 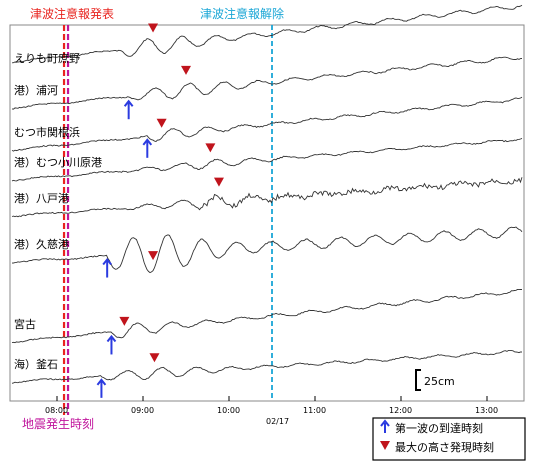 What do you see at coordinates (41, 244) in the screenshot?
I see `station-label-5: 港）久慈港` at bounding box center [41, 244].